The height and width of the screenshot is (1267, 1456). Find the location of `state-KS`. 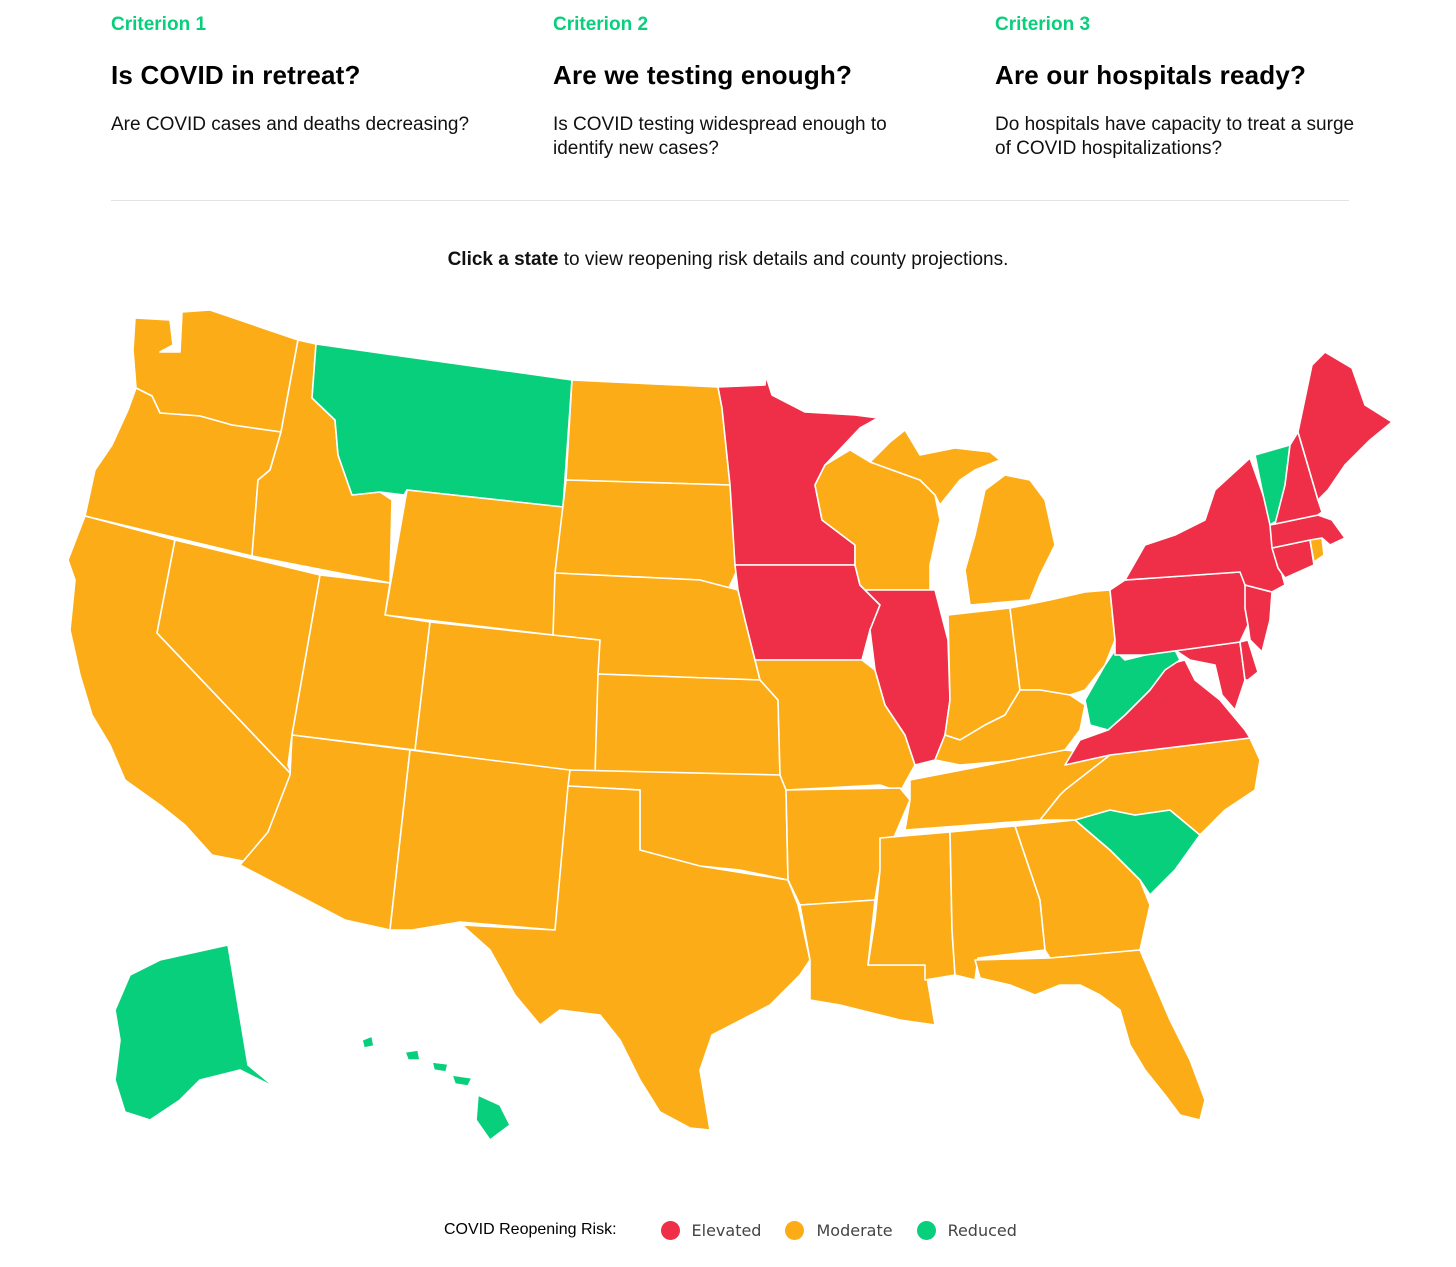

state-KS is located at coordinates (687, 724).